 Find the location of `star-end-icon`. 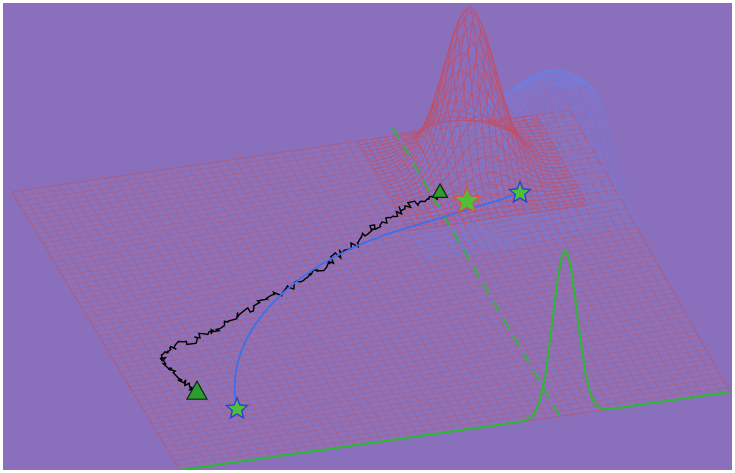

star-end-icon is located at coordinates (520, 192).